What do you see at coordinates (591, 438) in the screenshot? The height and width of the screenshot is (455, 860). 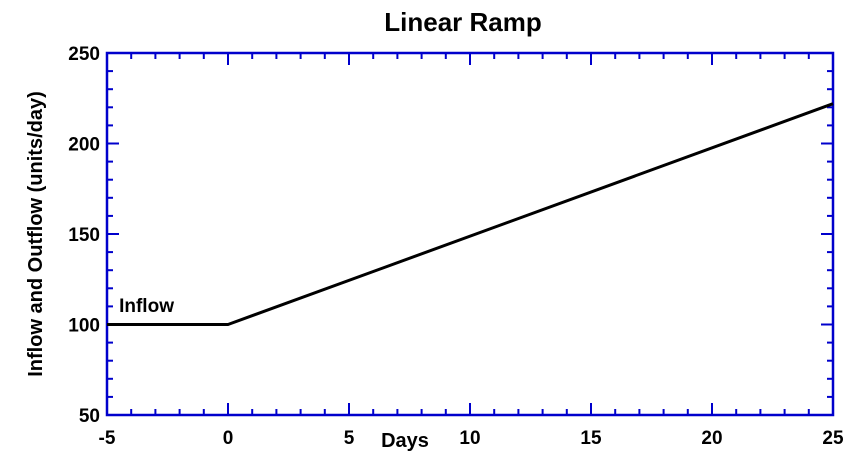 I see `x-tick-label: 15` at bounding box center [591, 438].